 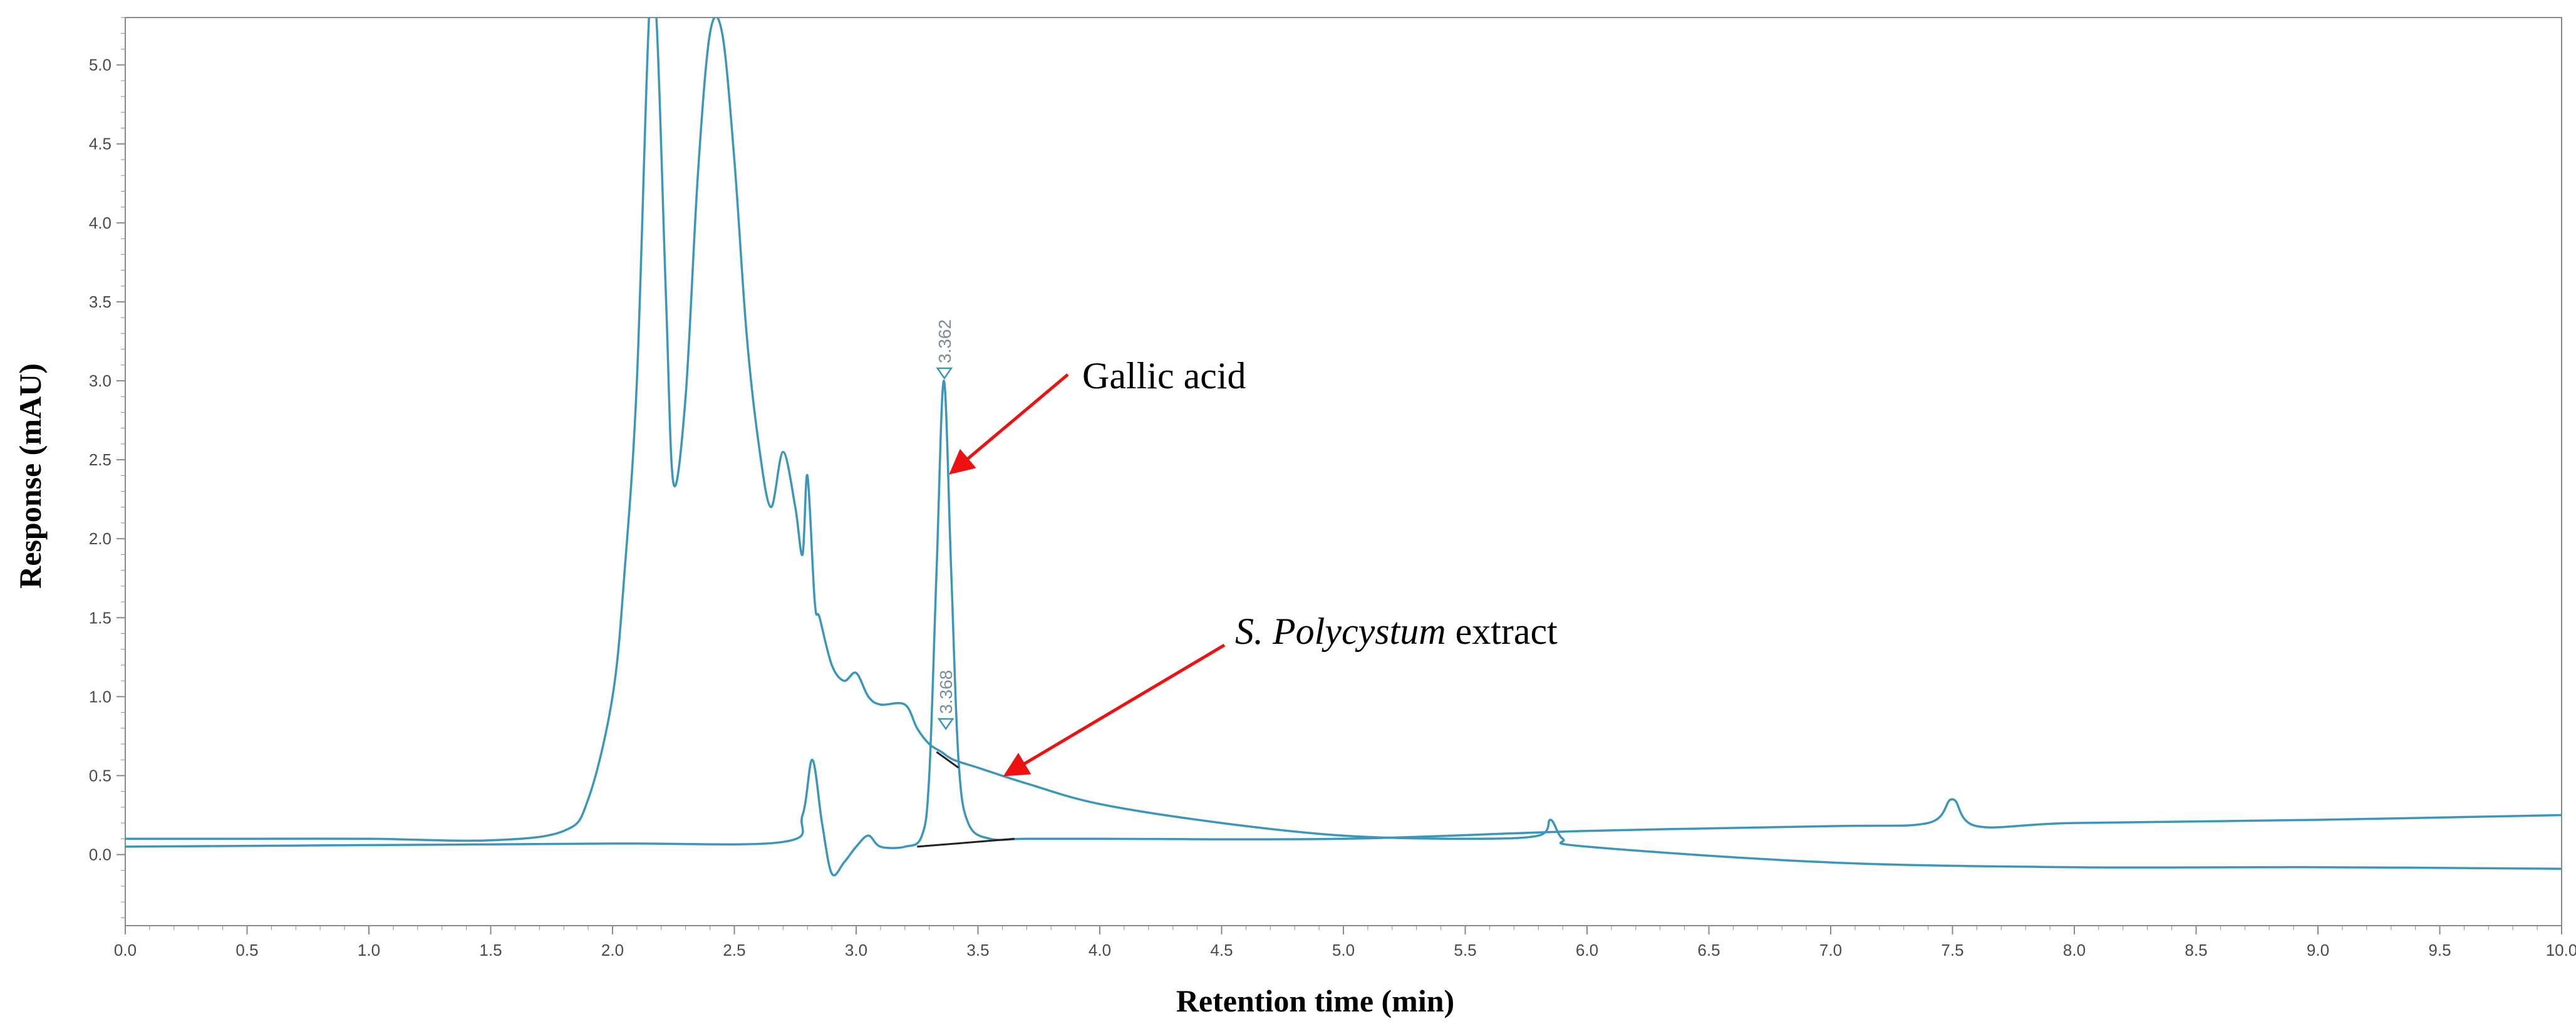 I want to click on y-tick-label: 3.0, so click(x=100, y=380).